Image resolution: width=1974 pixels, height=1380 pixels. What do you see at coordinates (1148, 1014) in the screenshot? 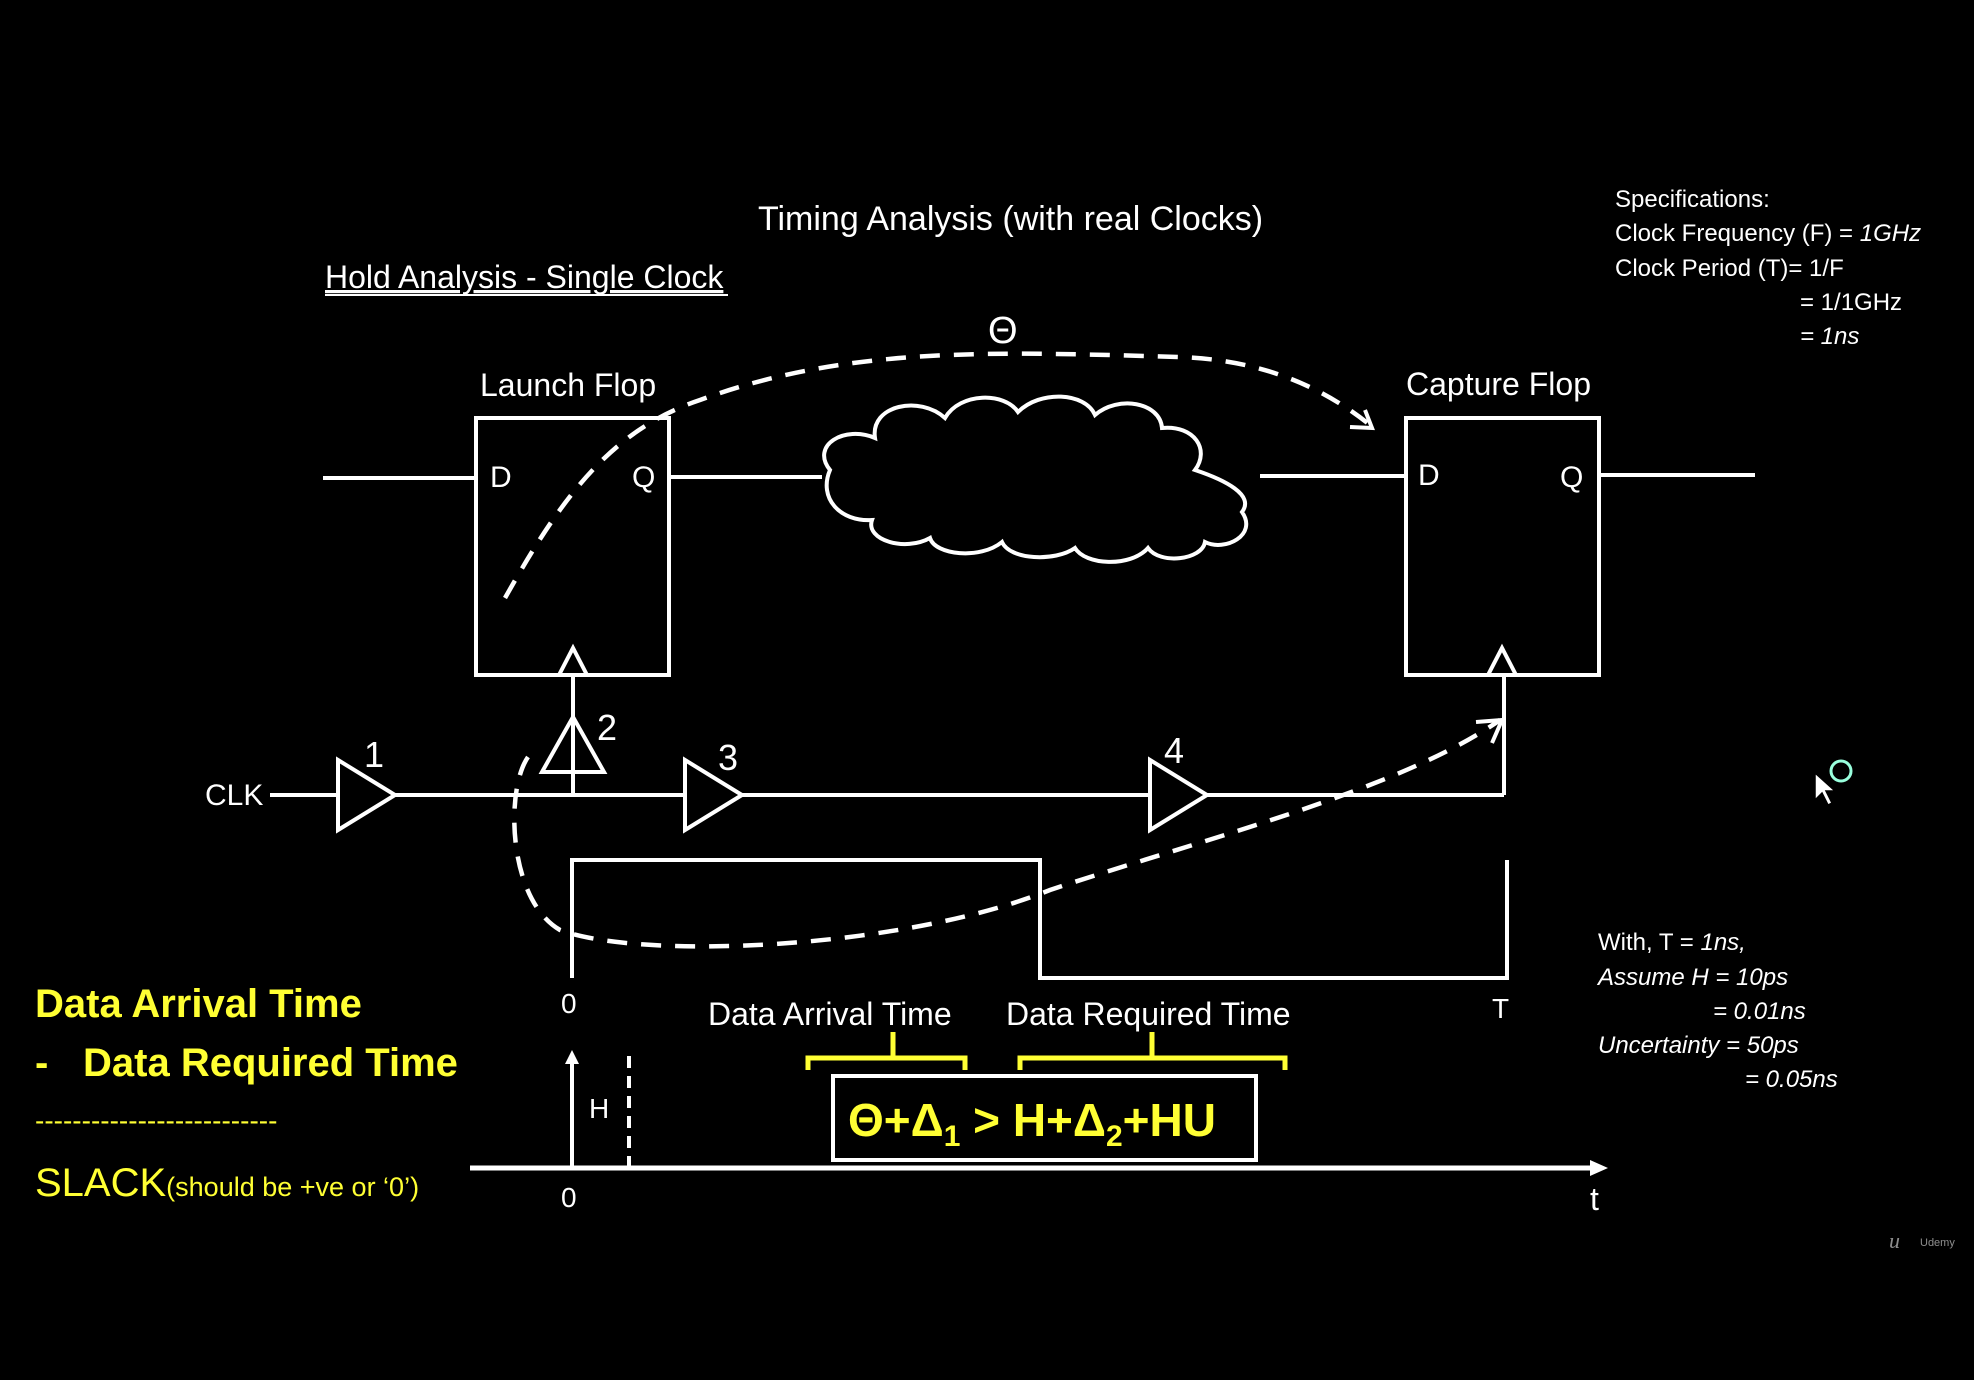
I see `data-required-label: Data Required Time` at bounding box center [1148, 1014].